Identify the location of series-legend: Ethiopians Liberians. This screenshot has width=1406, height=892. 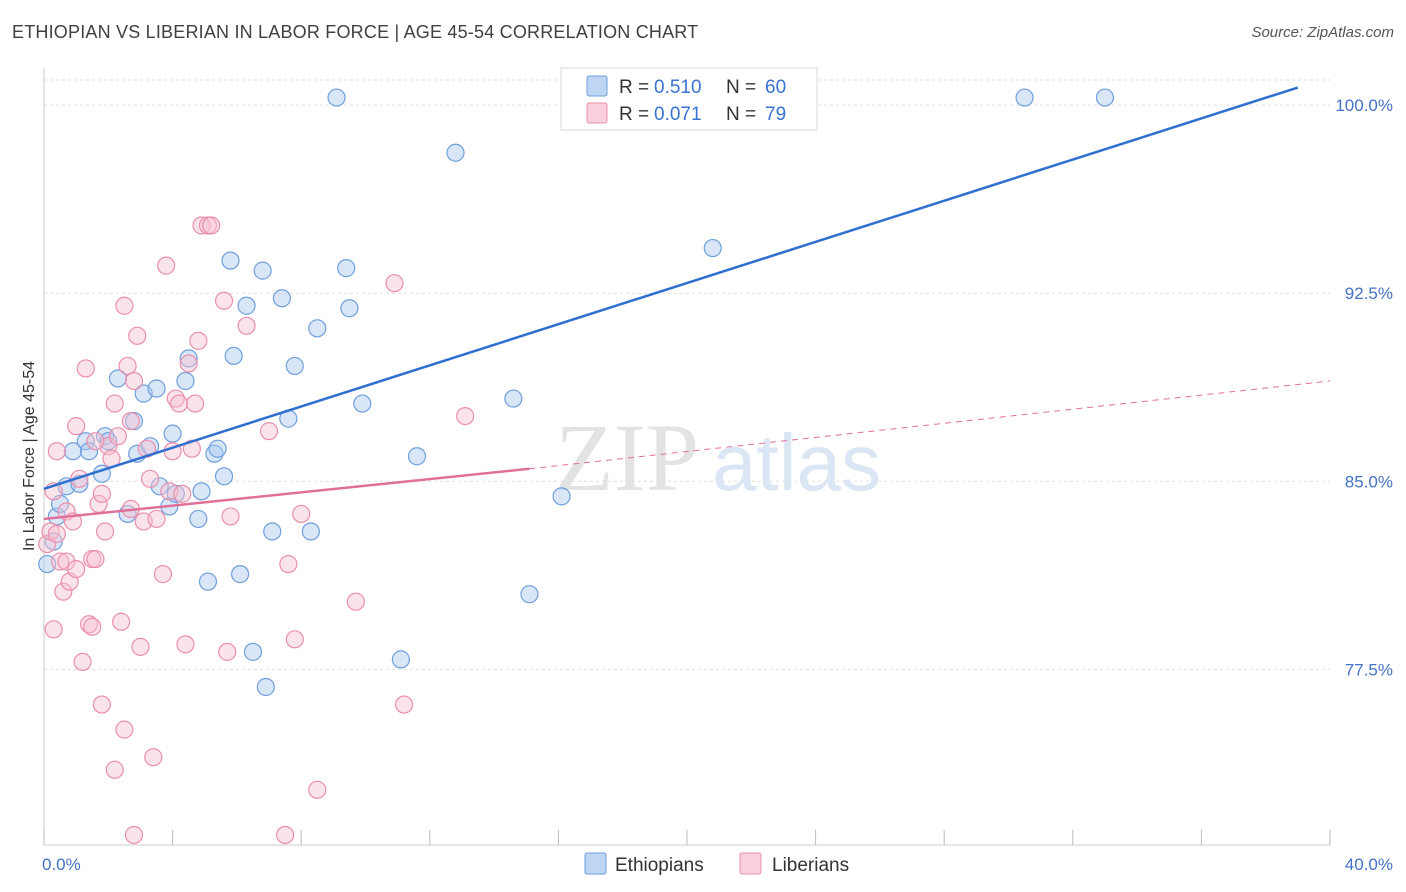
(716, 864).